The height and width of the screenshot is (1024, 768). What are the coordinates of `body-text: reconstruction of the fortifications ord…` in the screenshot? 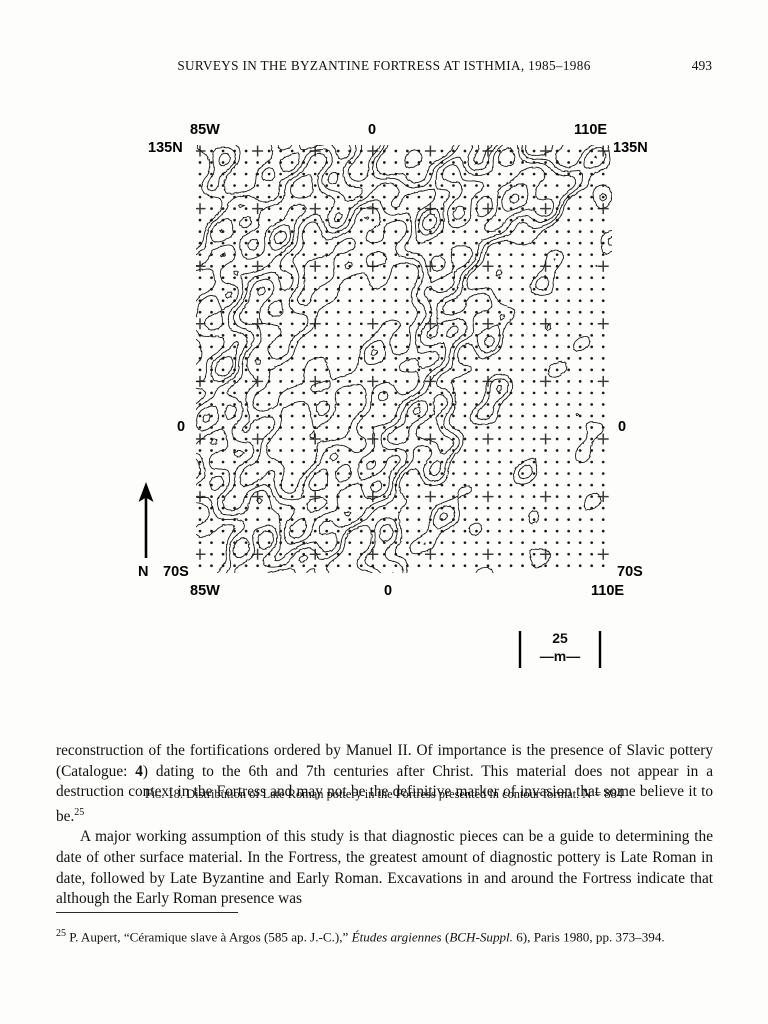 It's located at (384, 825).